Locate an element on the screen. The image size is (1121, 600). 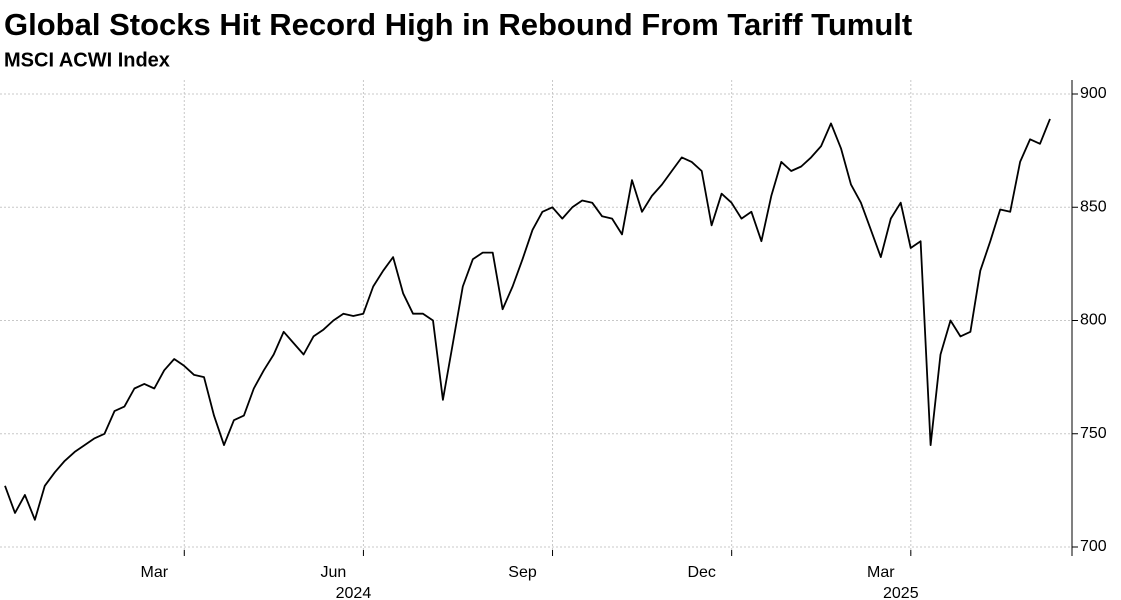
y-tick-label: 900 is located at coordinates (1093, 93).